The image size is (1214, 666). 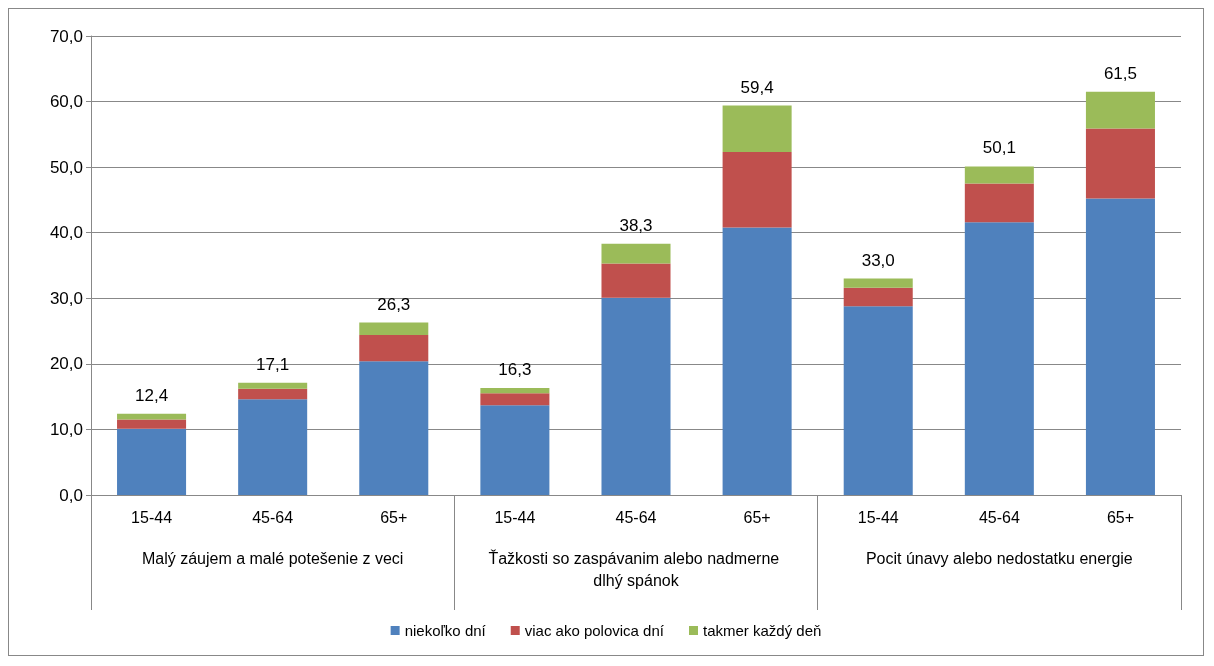 I want to click on text: Pocit únavy alebo nedostatku energie, so click(x=999, y=558).